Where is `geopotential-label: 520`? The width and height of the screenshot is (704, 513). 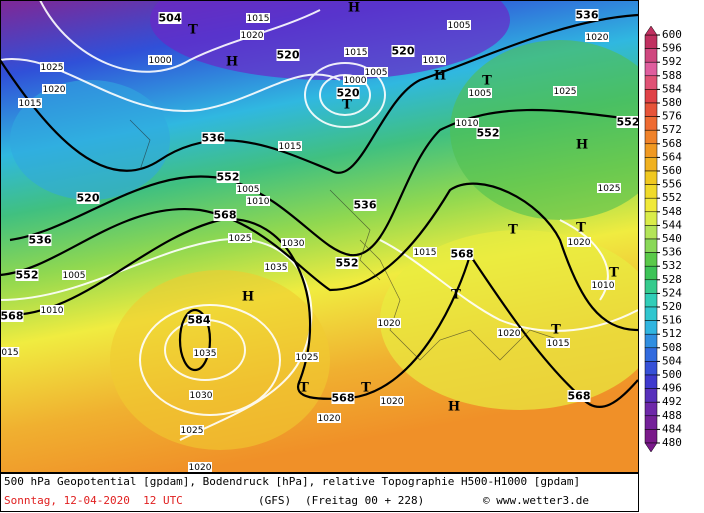
geopotential-label: 520 is located at coordinates (288, 55).